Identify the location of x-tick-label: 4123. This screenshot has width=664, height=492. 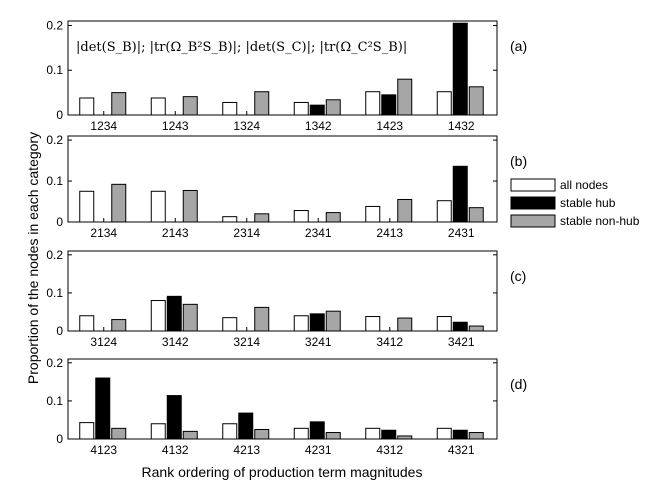
(103, 450).